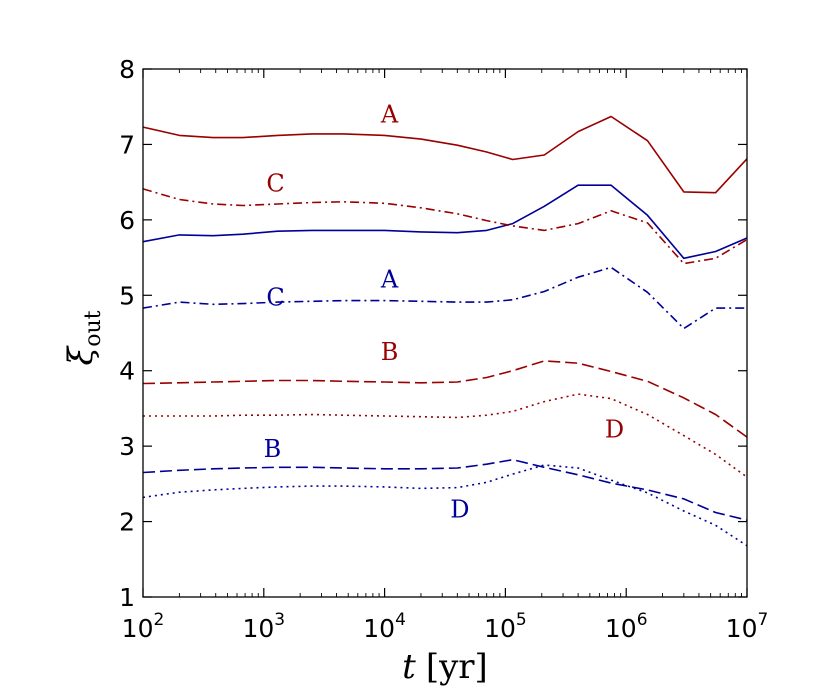  Describe the element at coordinates (275, 184) in the screenshot. I see `series-annotation-c-red: C` at that location.